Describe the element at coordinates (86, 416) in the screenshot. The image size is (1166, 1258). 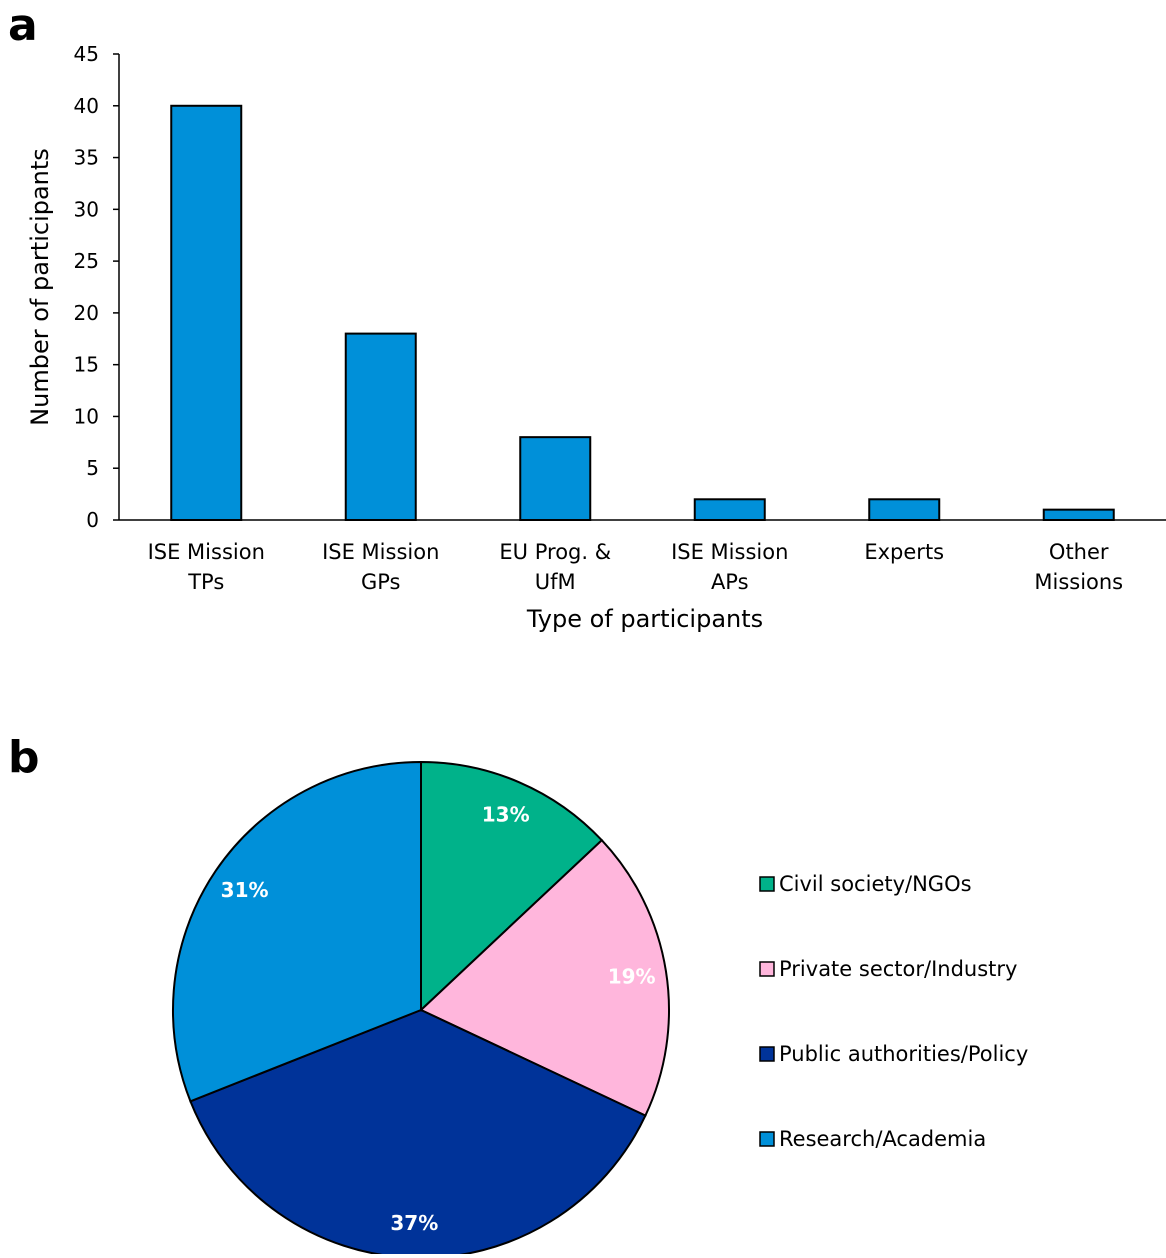
I see `y-tick-label: 10` at that location.